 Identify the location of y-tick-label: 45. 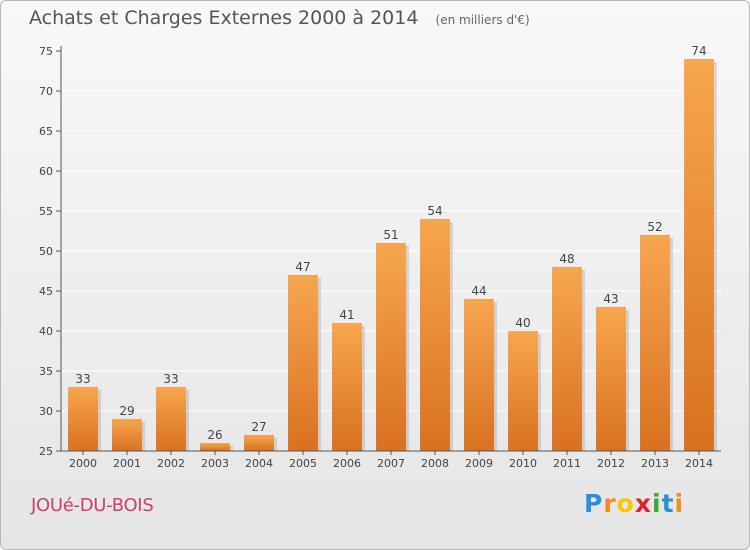
(46, 291).